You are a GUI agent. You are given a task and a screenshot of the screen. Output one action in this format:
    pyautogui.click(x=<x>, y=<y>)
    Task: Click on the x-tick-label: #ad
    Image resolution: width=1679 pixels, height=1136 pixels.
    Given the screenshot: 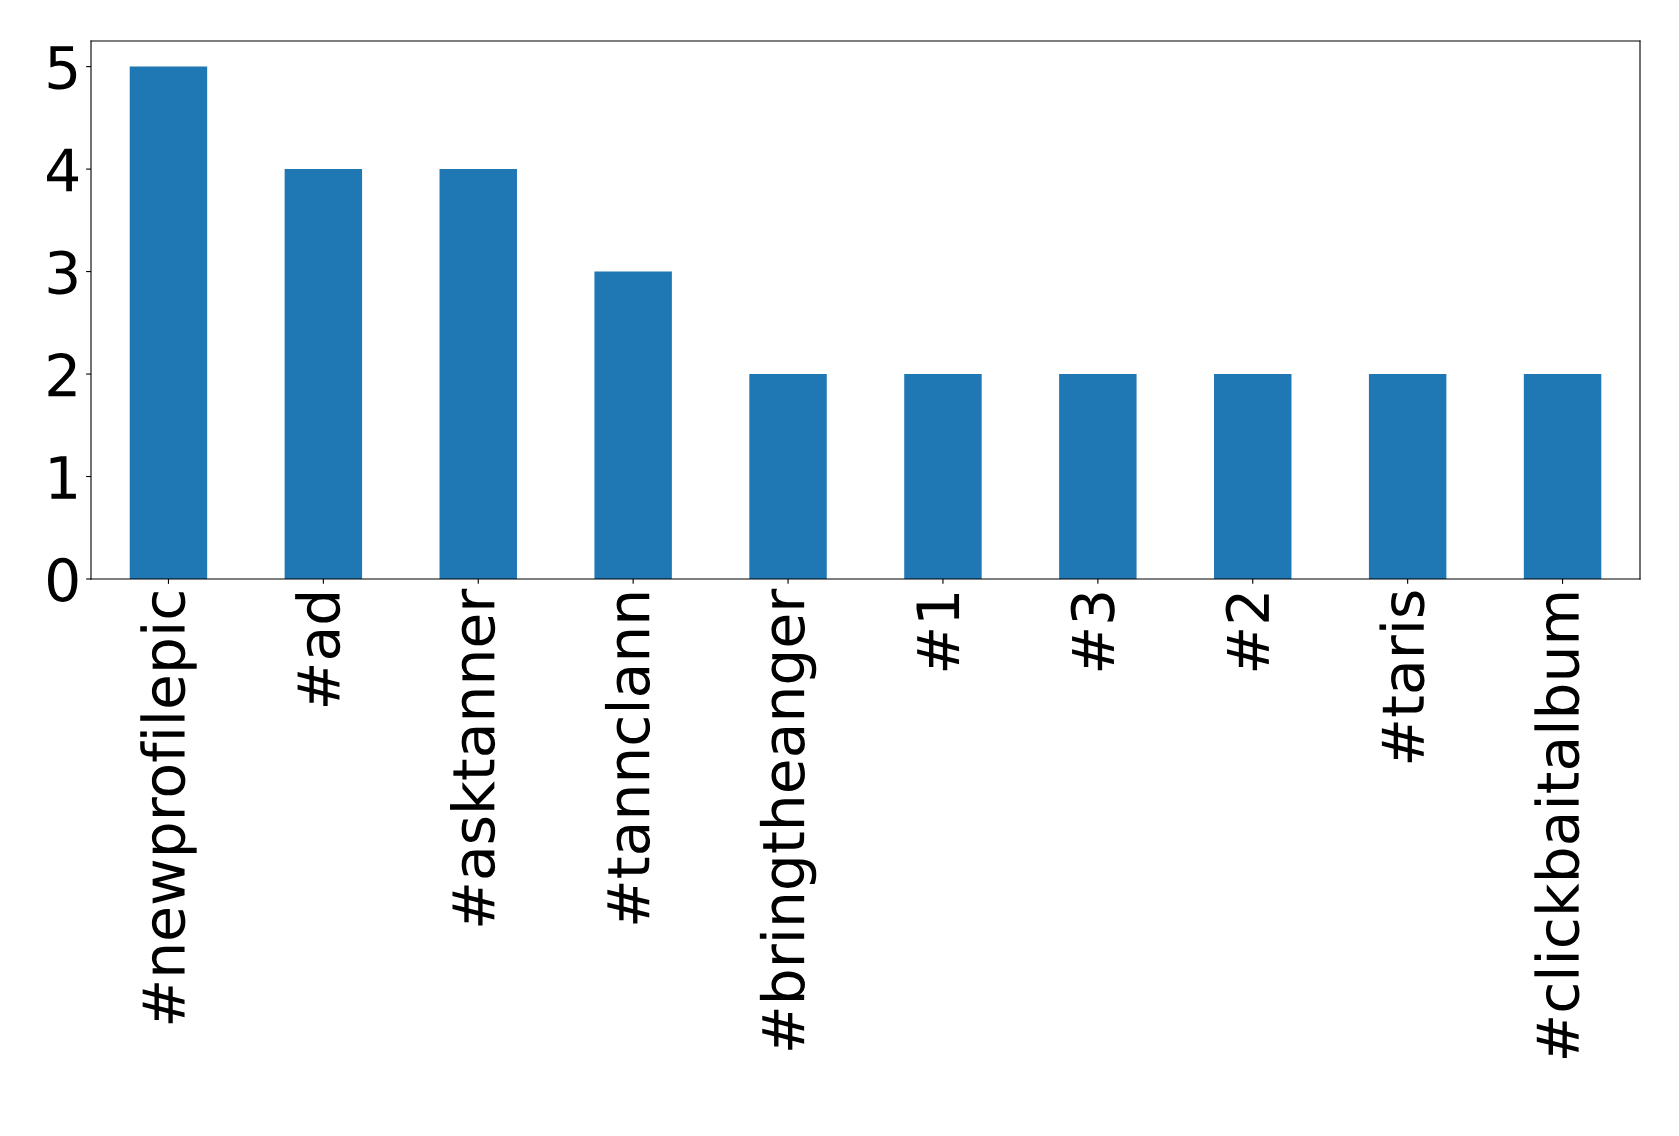 What is the action you would take?
    pyautogui.click(x=318, y=650)
    